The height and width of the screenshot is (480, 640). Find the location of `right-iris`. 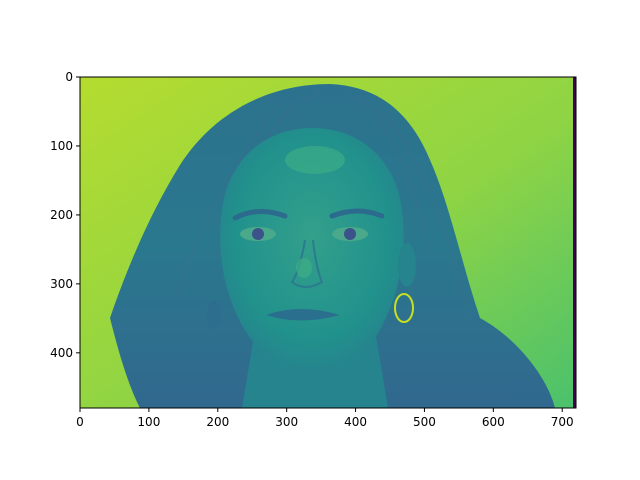

right-iris is located at coordinates (350, 234).